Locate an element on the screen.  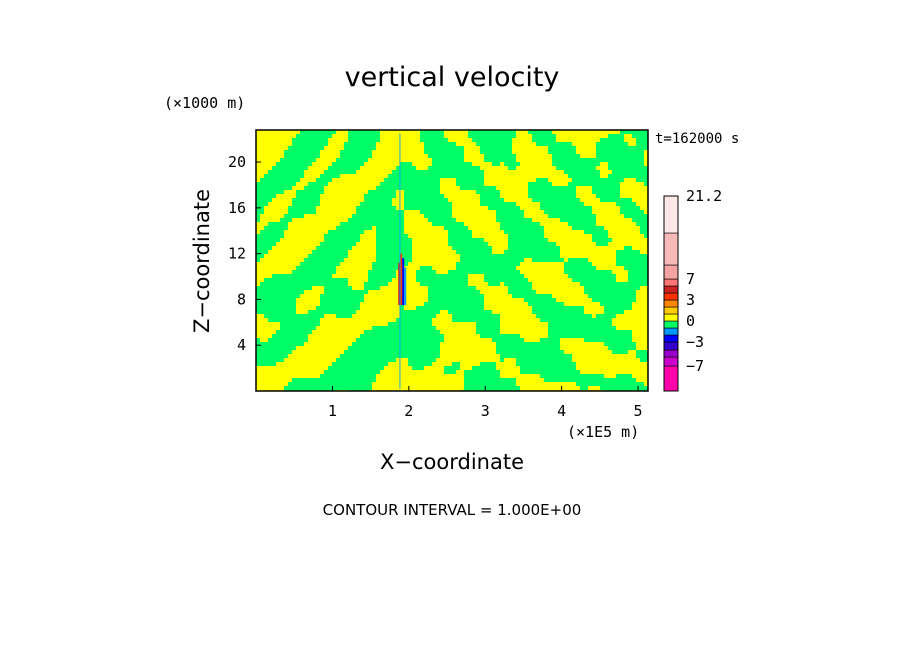
colorbar-label: −7 is located at coordinates (695, 366).